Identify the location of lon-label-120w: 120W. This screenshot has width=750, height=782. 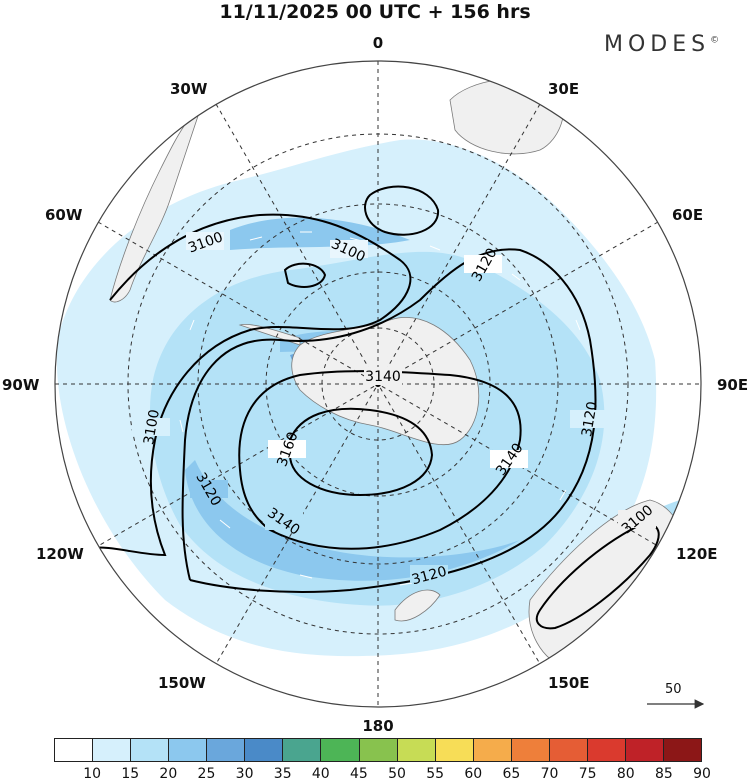
(60, 554).